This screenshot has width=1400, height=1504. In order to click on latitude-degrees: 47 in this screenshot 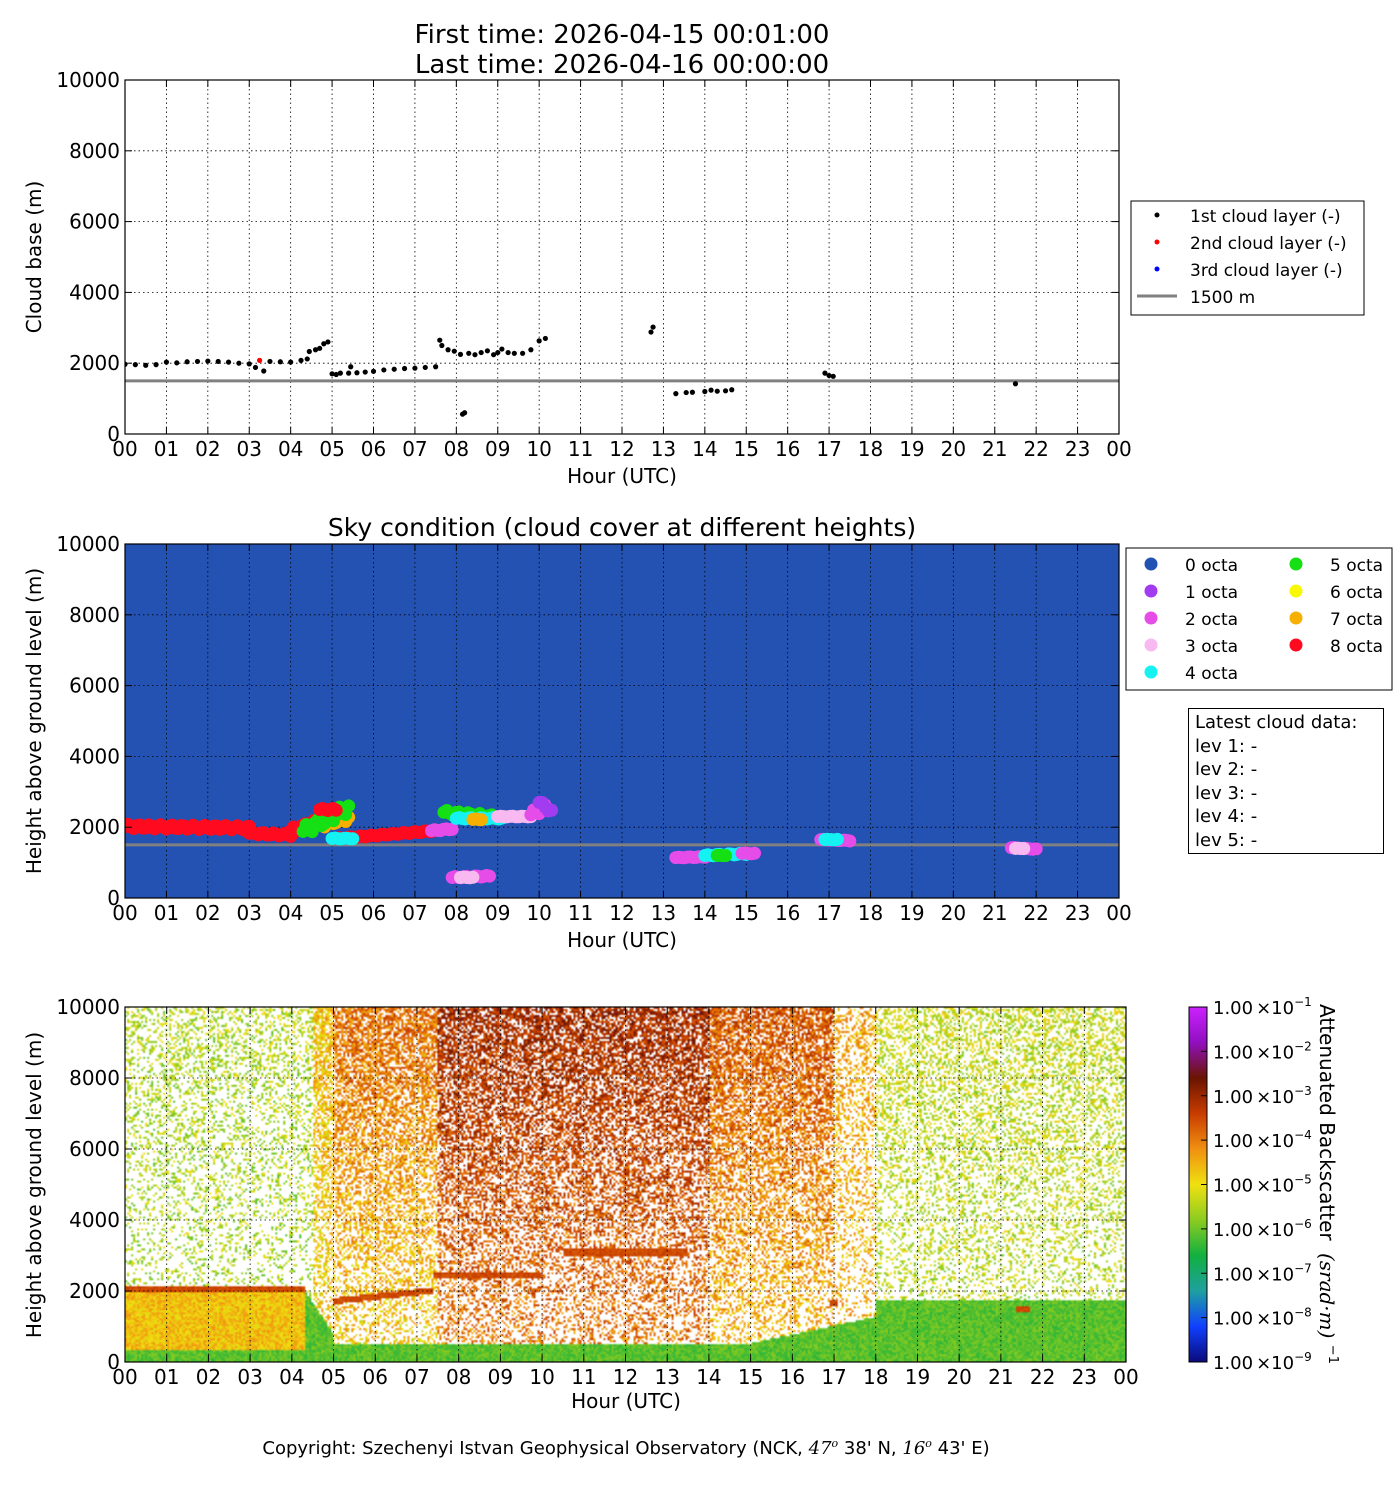, I will do `click(820, 1448)`.